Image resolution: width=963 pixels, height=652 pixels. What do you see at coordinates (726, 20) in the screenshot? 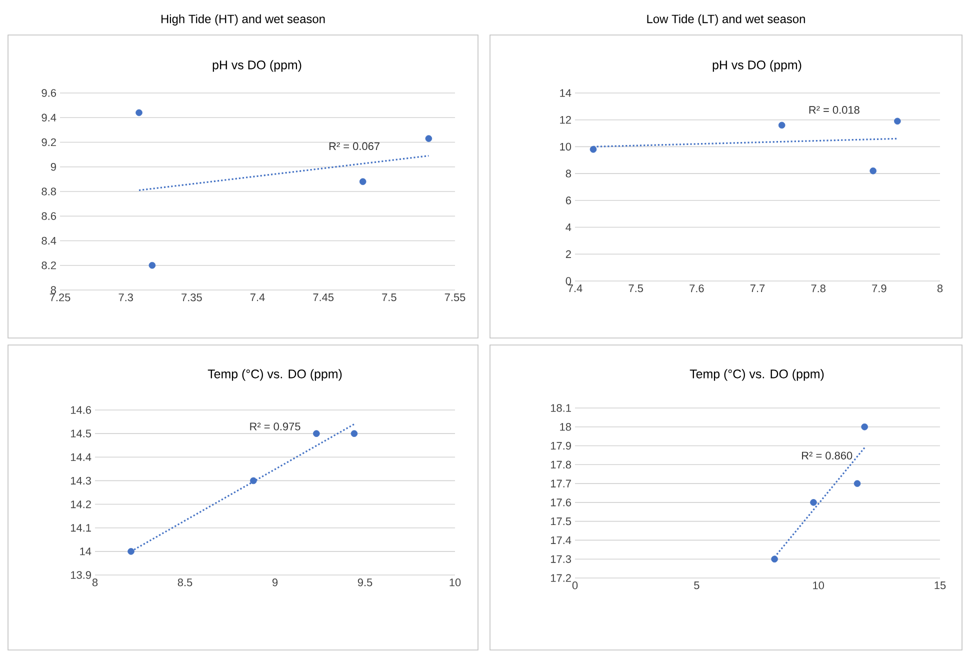
I see `chart-title: Low Tide (LT) and wet season` at bounding box center [726, 20].